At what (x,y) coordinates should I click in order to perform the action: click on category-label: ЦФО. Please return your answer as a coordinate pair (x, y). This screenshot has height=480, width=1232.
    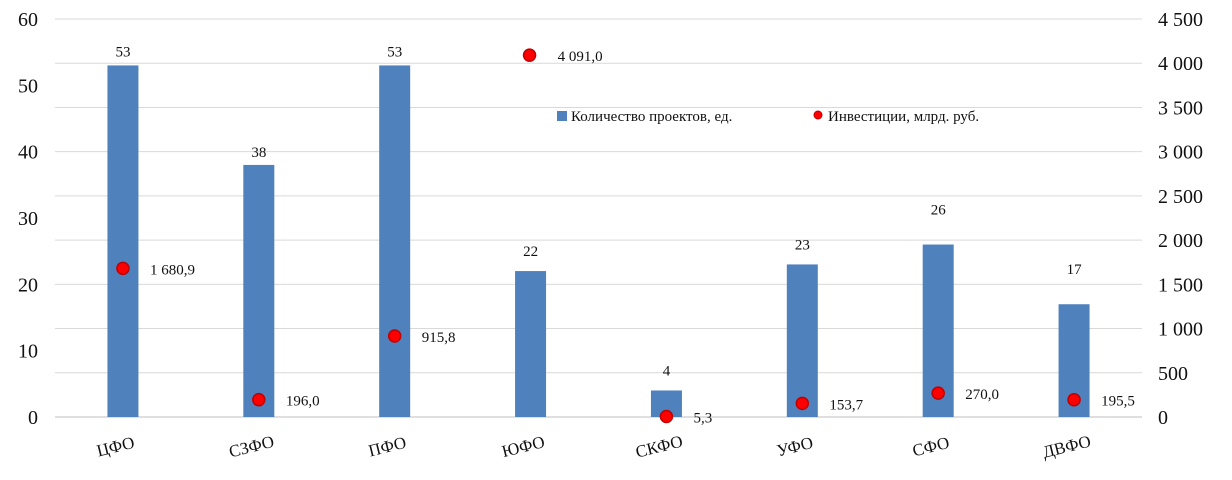
    Looking at the image, I should click on (116, 447).